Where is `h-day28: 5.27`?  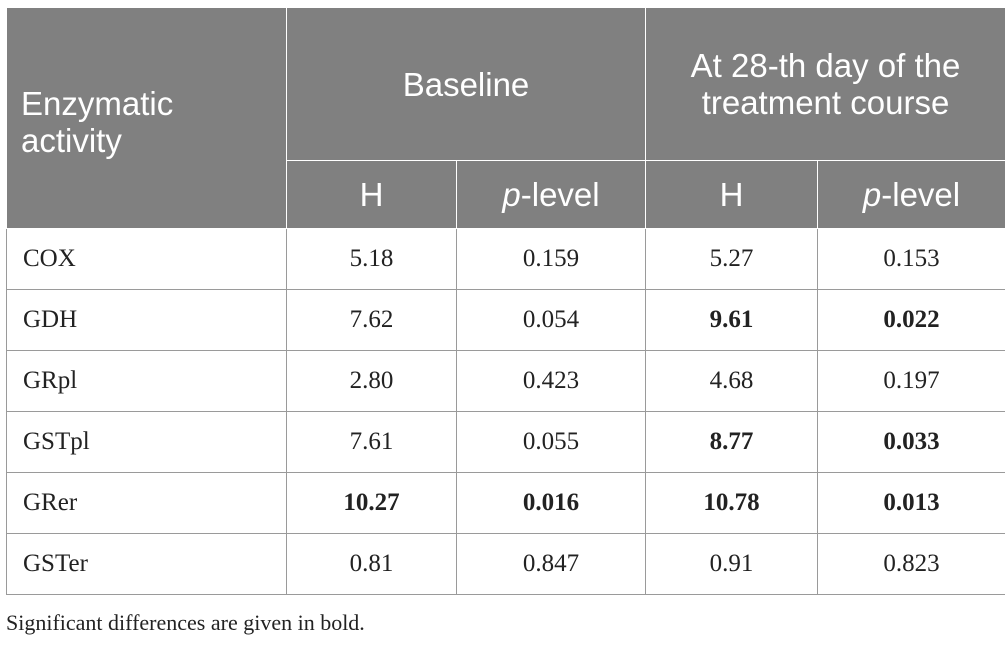
h-day28: 5.27 is located at coordinates (731, 259).